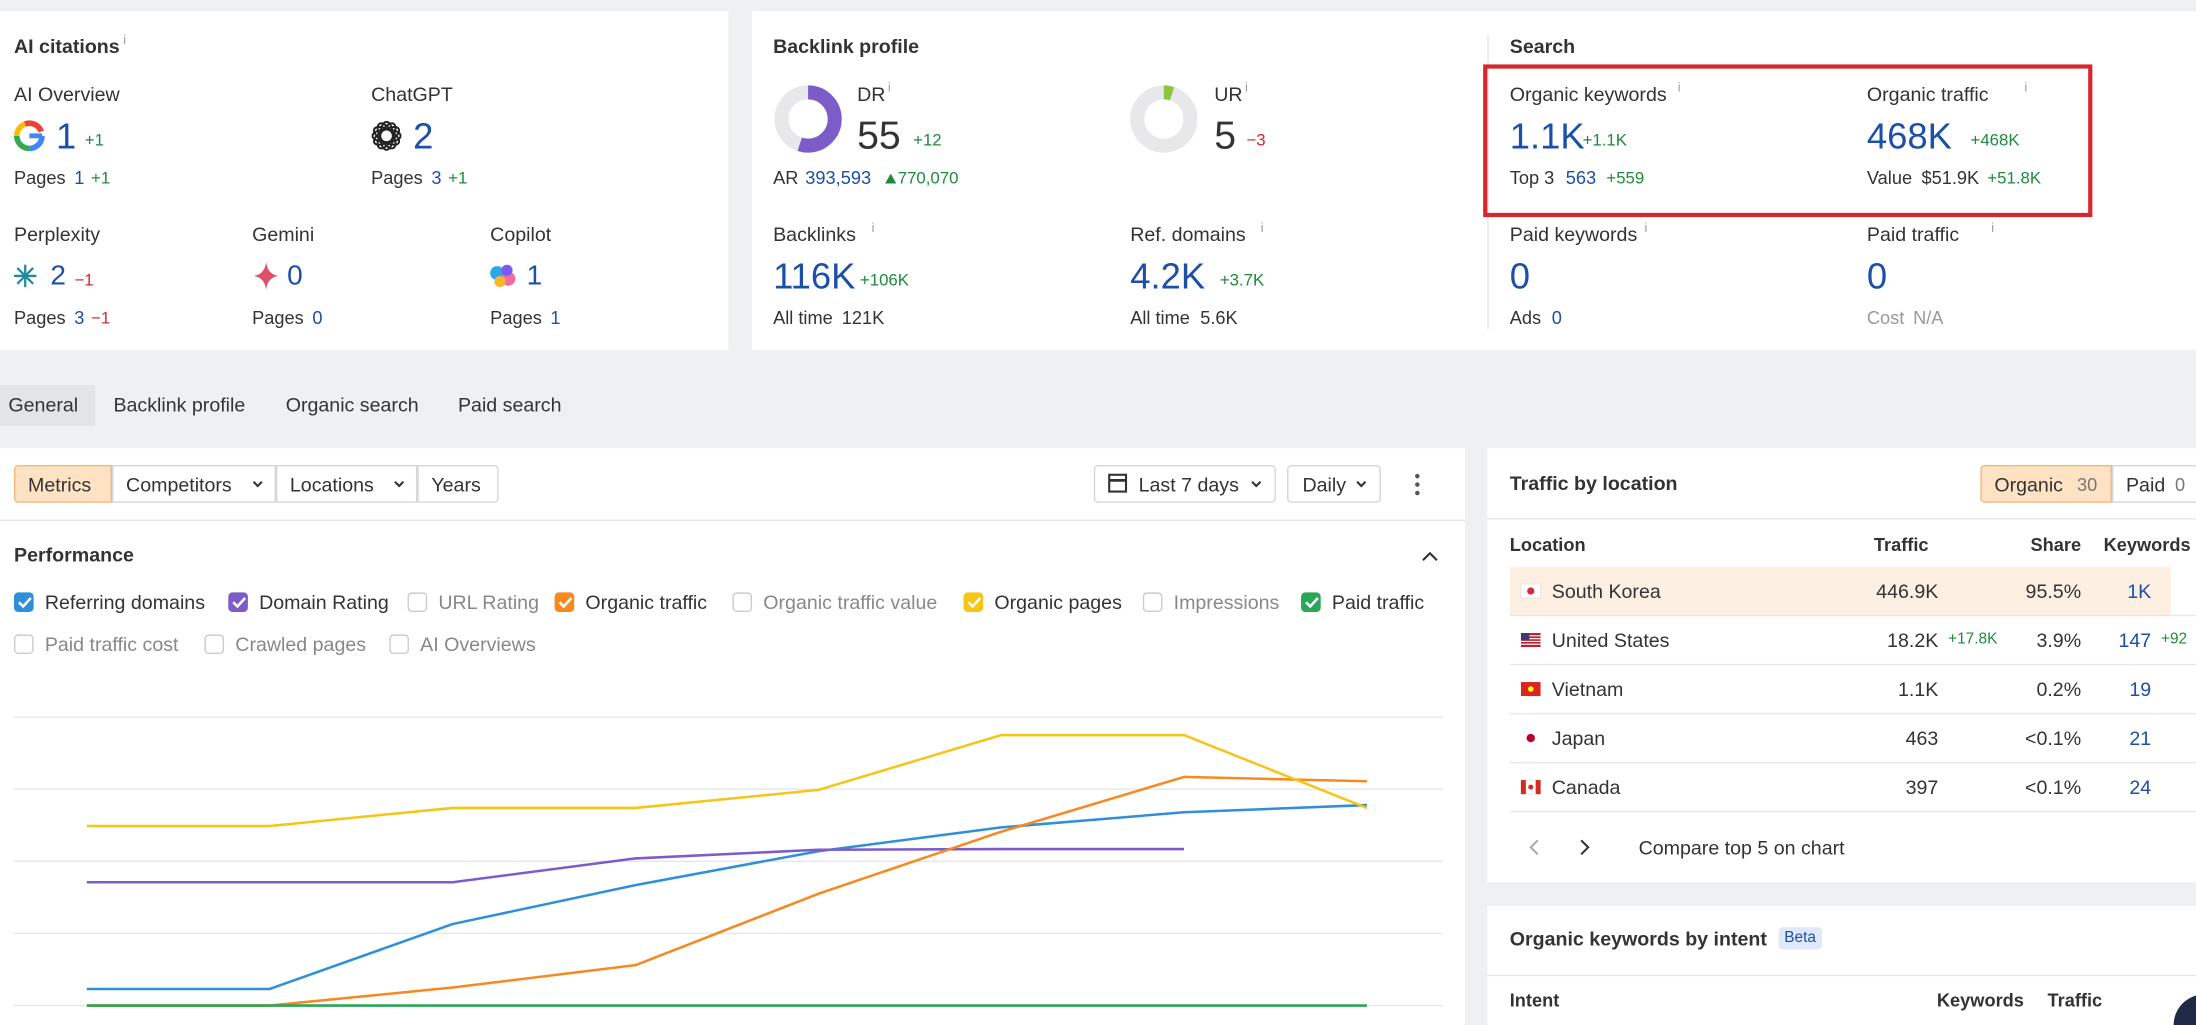  Describe the element at coordinates (1922, 787) in the screenshot. I see `text: 397` at that location.